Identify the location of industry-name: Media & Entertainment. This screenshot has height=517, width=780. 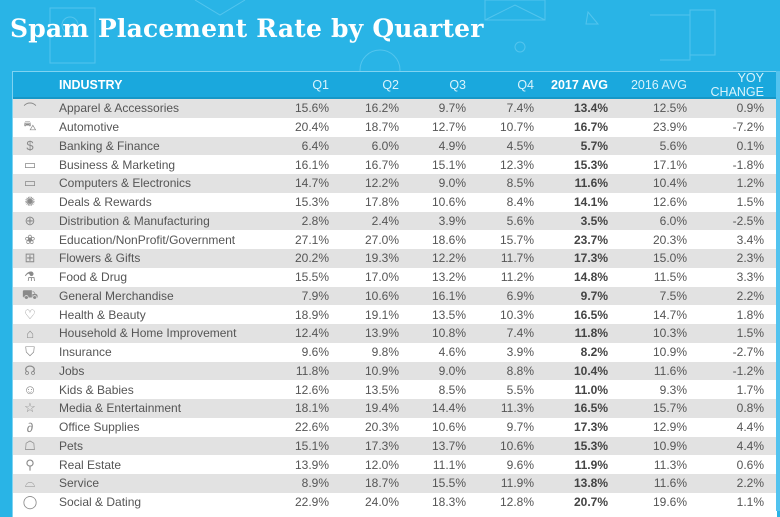
(120, 408).